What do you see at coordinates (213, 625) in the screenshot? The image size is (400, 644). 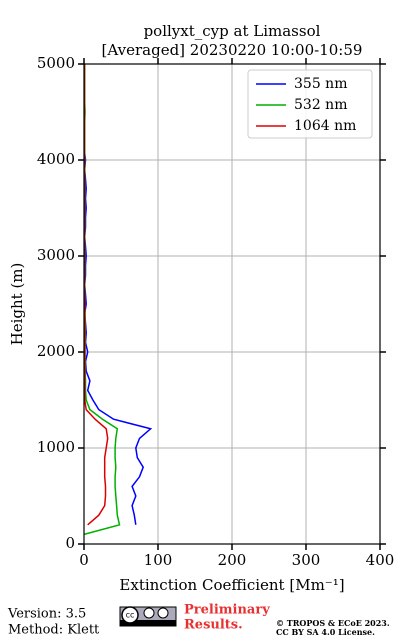 I see `status: Results.` at bounding box center [213, 625].